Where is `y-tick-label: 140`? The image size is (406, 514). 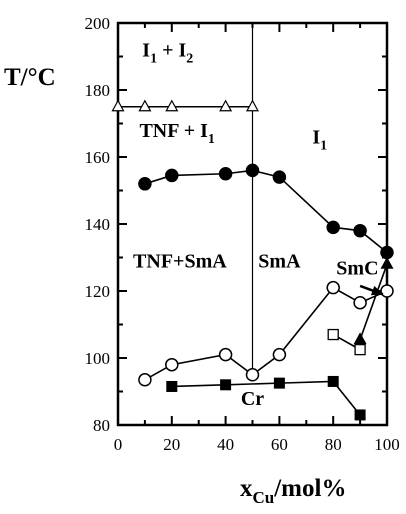
y-tick-label: 140 is located at coordinates (98, 224).